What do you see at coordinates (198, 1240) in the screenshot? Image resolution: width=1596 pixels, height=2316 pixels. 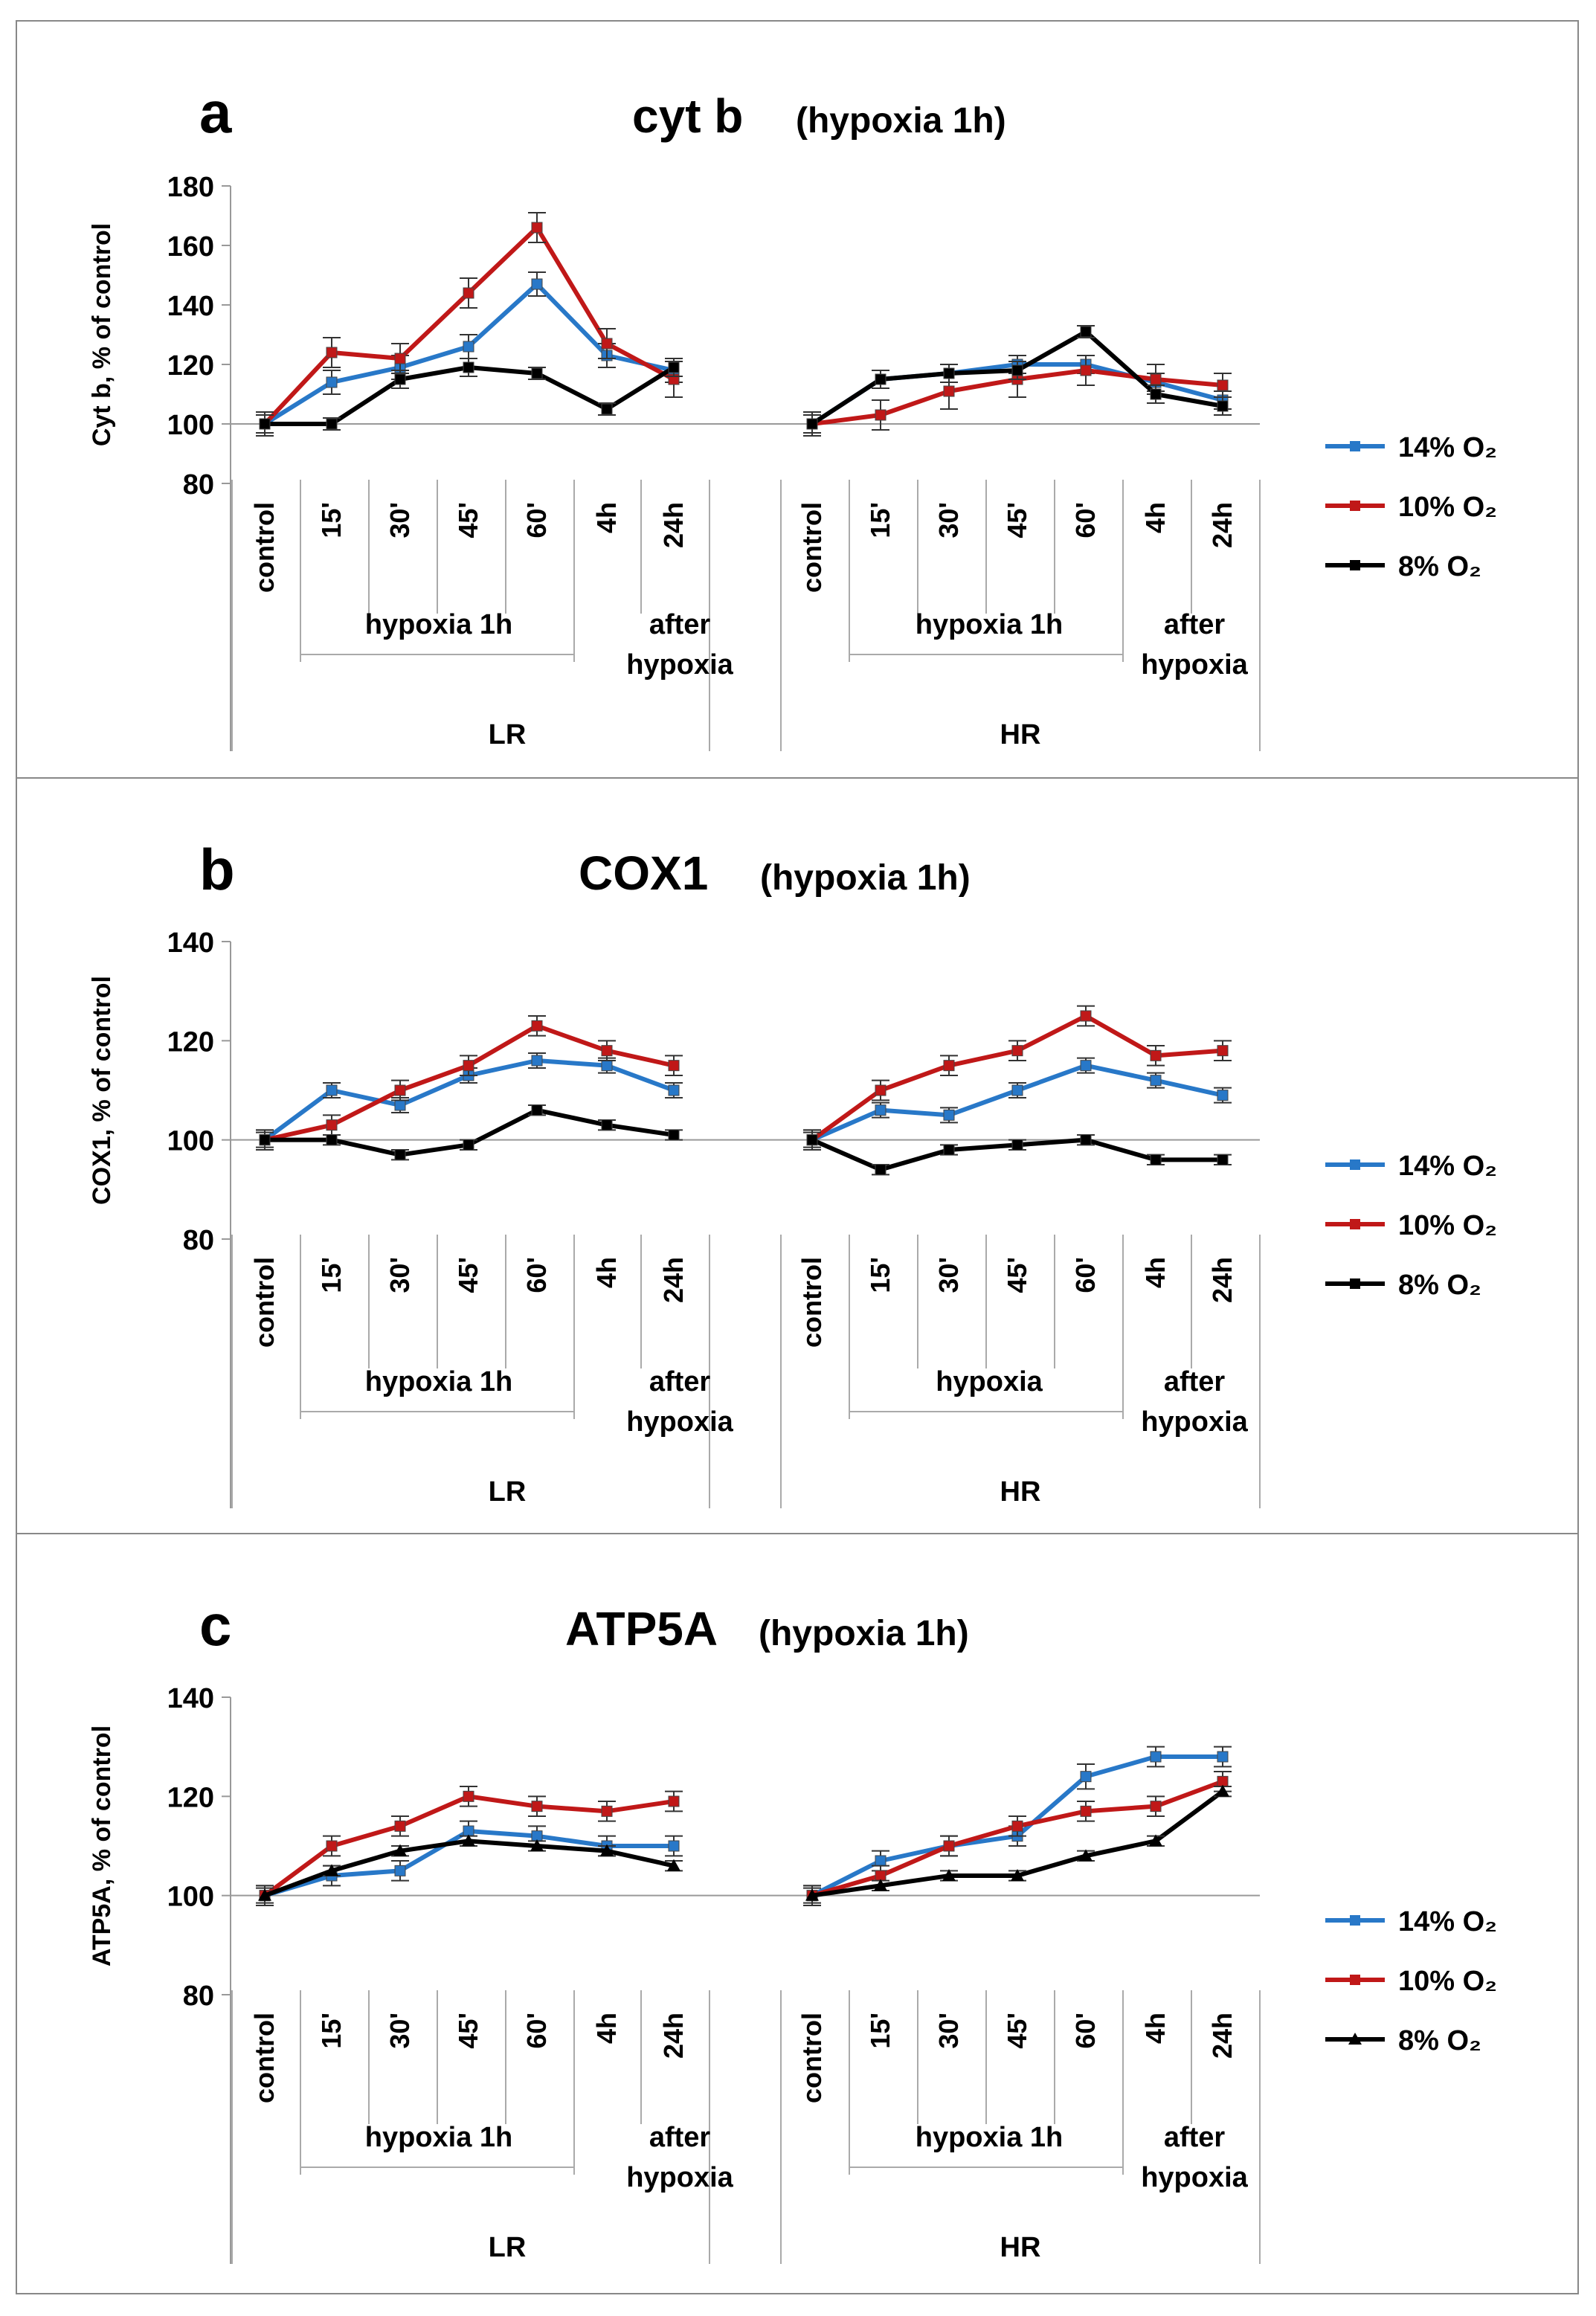 I see `y-tick-label: 80` at bounding box center [198, 1240].